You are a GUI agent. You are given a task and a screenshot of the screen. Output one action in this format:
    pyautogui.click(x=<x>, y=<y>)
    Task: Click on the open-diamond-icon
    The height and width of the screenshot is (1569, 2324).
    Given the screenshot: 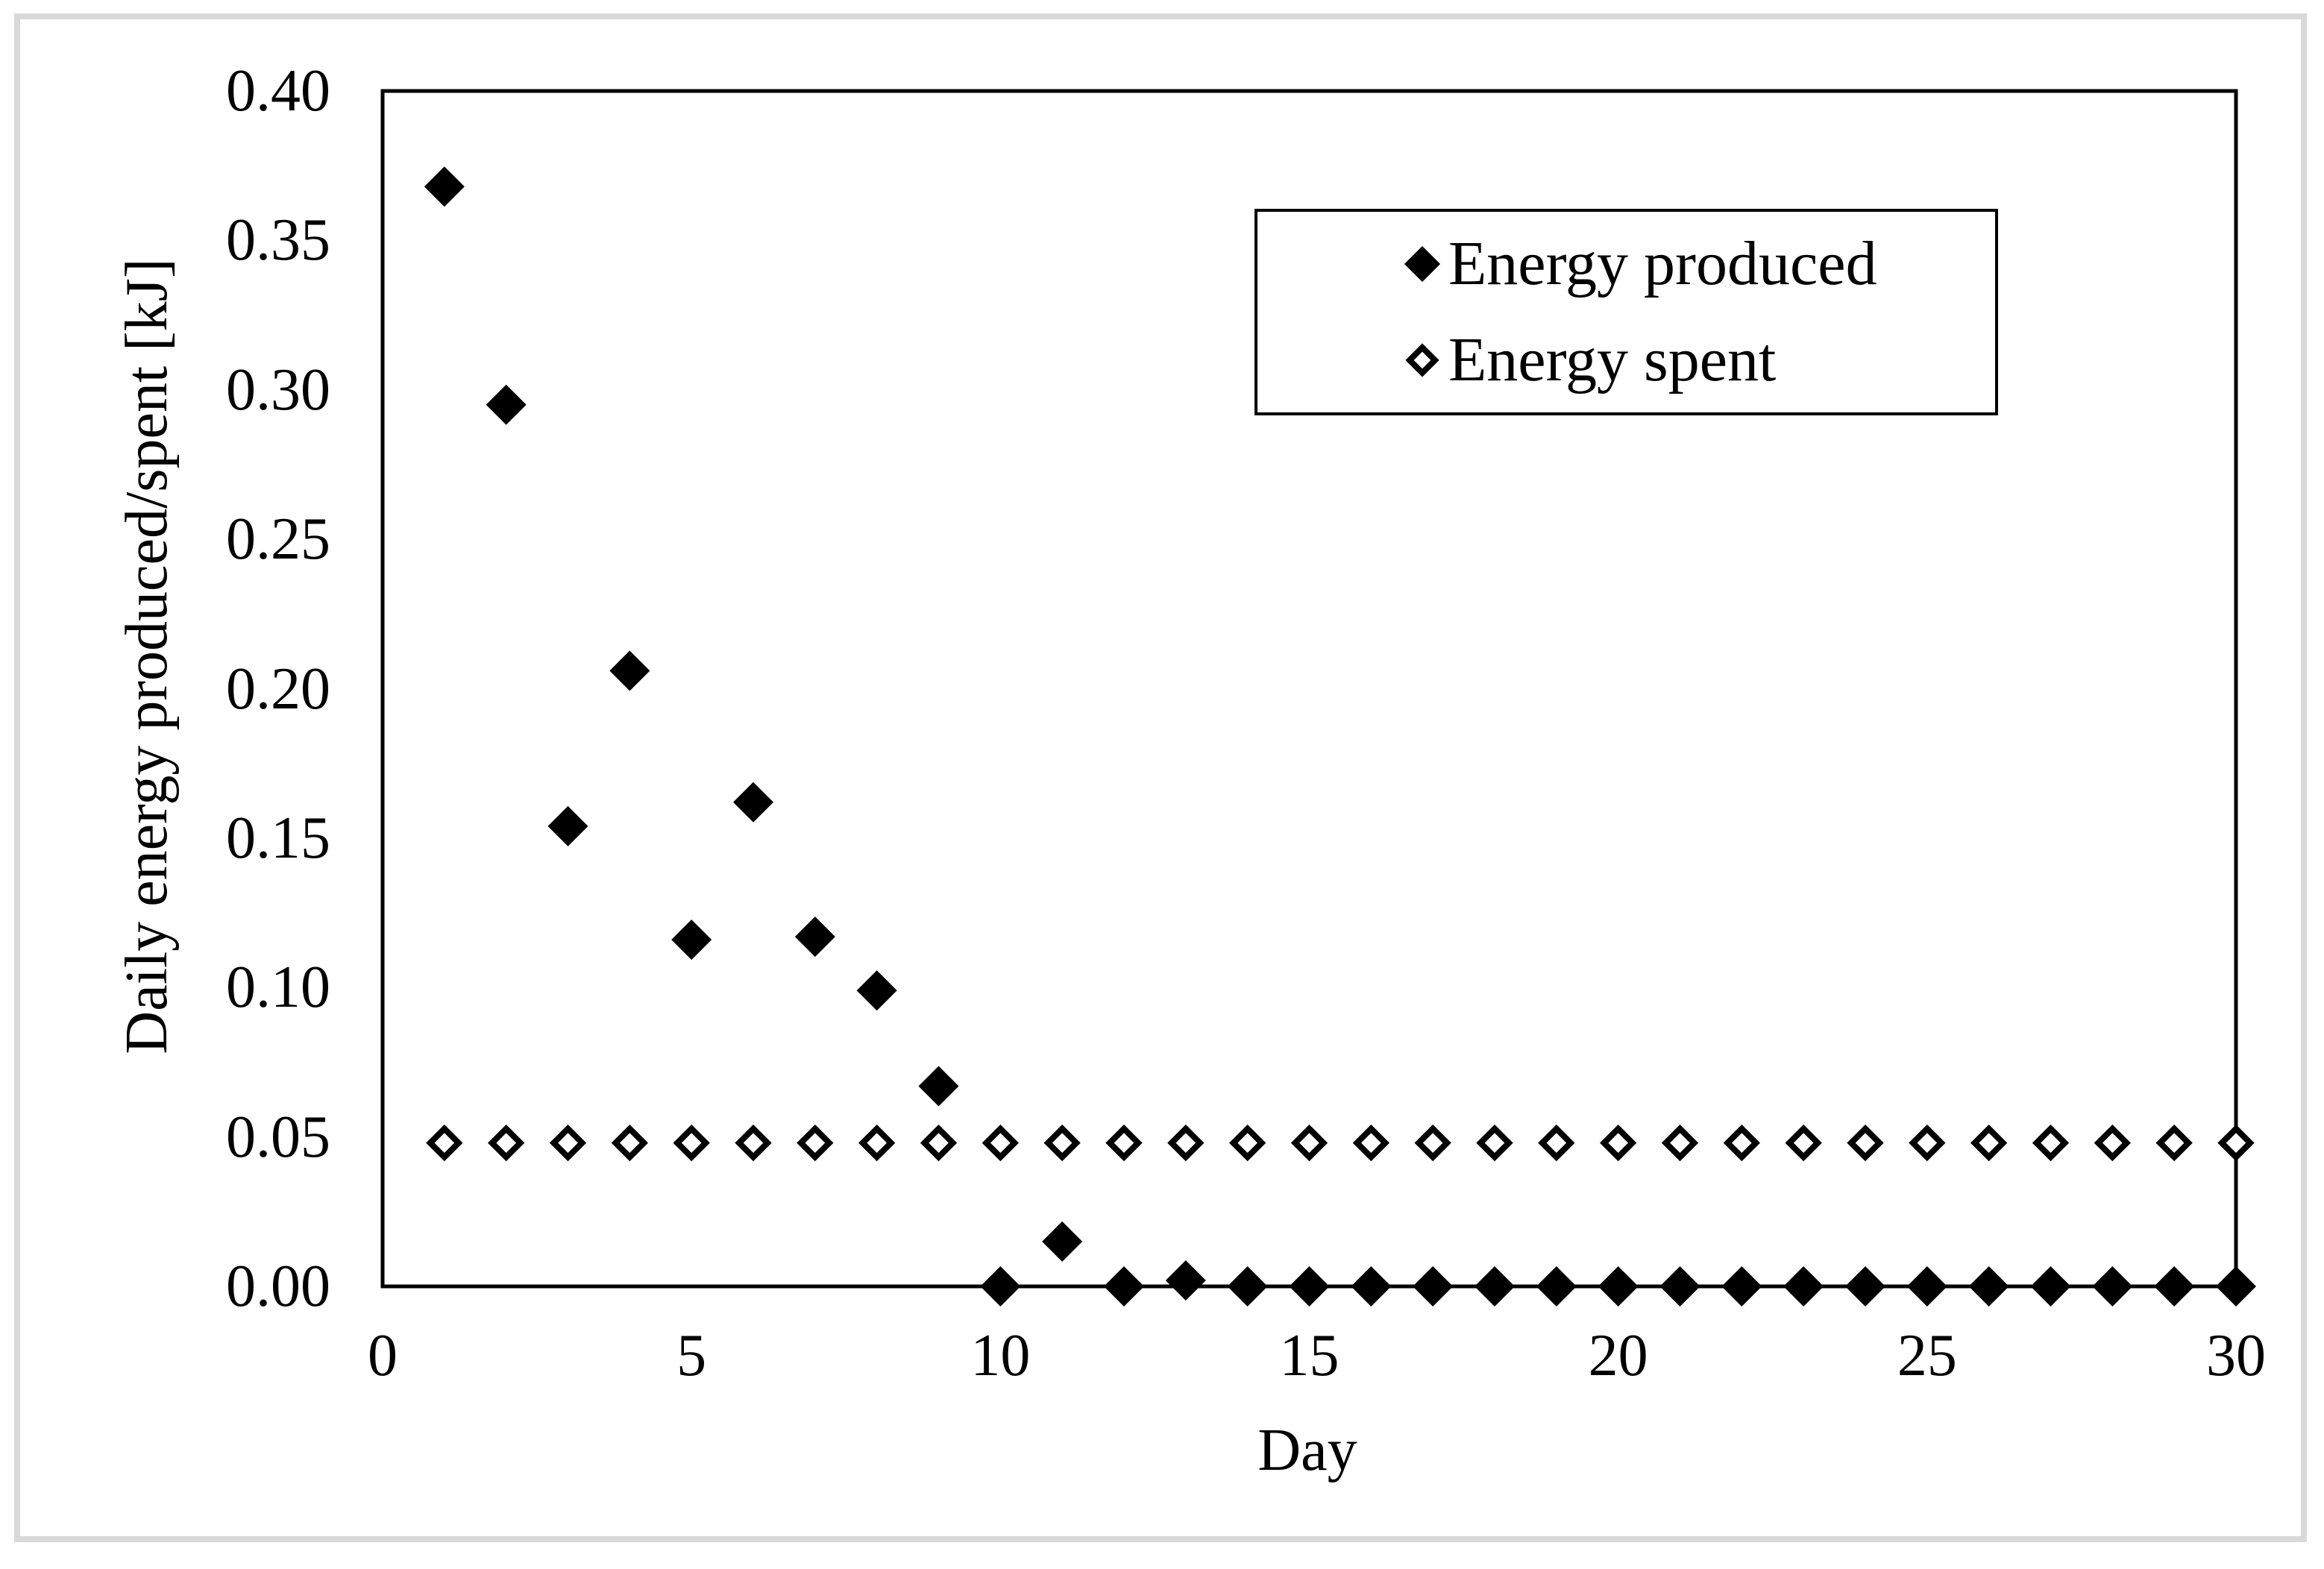 What is the action you would take?
    pyautogui.click(x=1422, y=361)
    